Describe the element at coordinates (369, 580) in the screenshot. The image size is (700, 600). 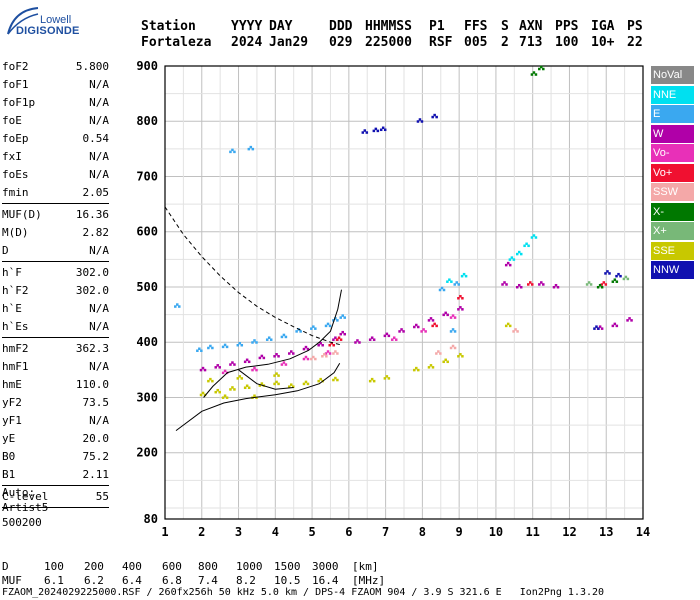
I see `footer-value: [MHz]` at that location.